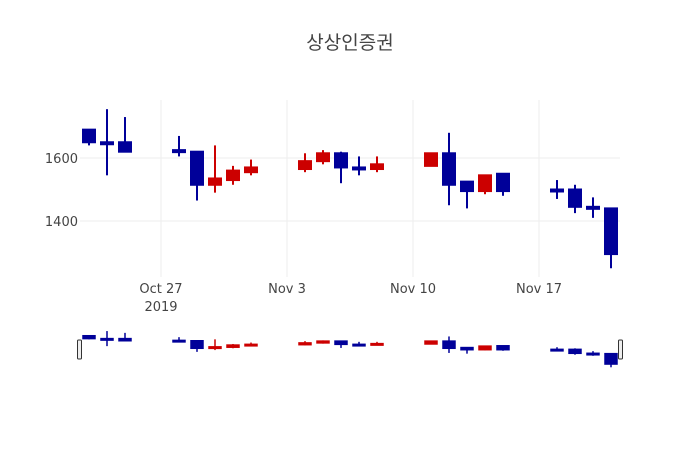  I want to click on y-axis: 1400 1600, so click(61, 191).